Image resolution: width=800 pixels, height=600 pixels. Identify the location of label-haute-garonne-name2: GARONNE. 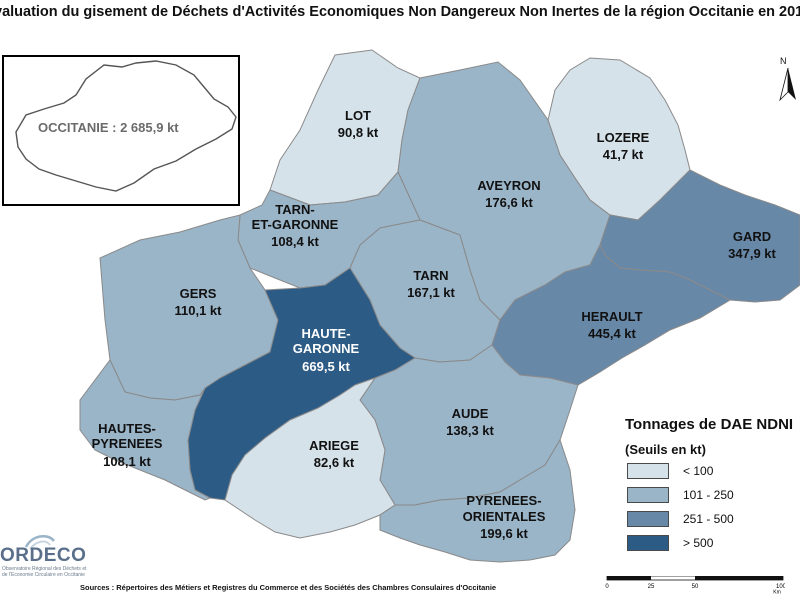
(326, 348).